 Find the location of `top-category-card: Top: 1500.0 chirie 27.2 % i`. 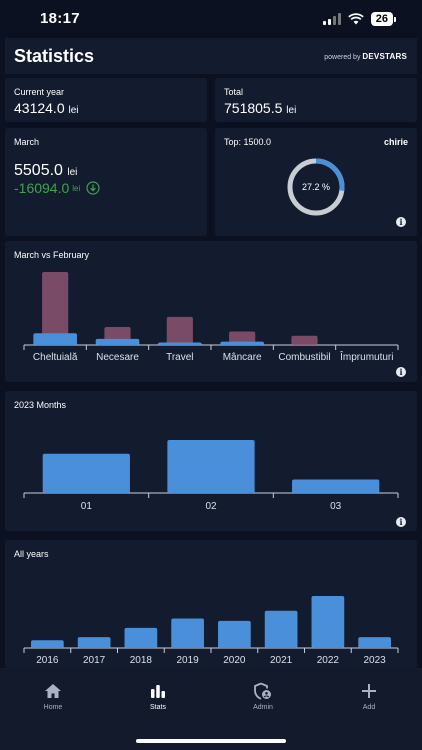

top-category-card: Top: 1500.0 chirie 27.2 % i is located at coordinates (316, 182).